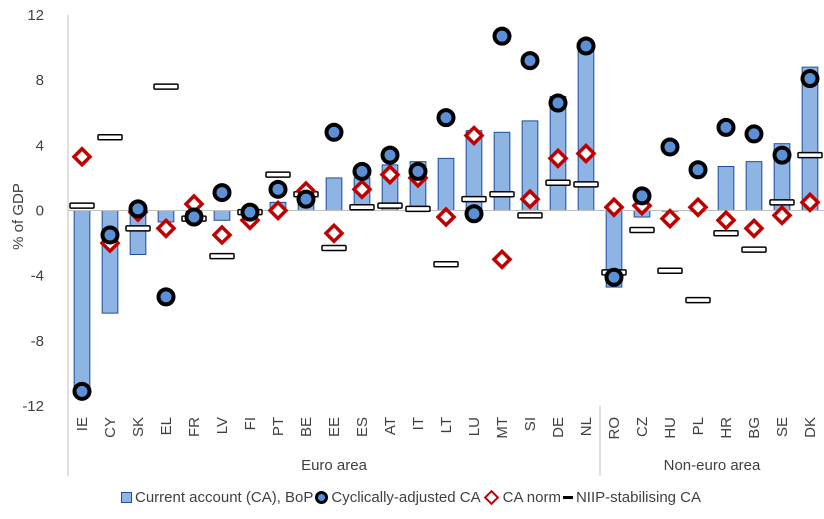  What do you see at coordinates (614, 277) in the screenshot?
I see `cyc-adj-circle-ro` at bounding box center [614, 277].